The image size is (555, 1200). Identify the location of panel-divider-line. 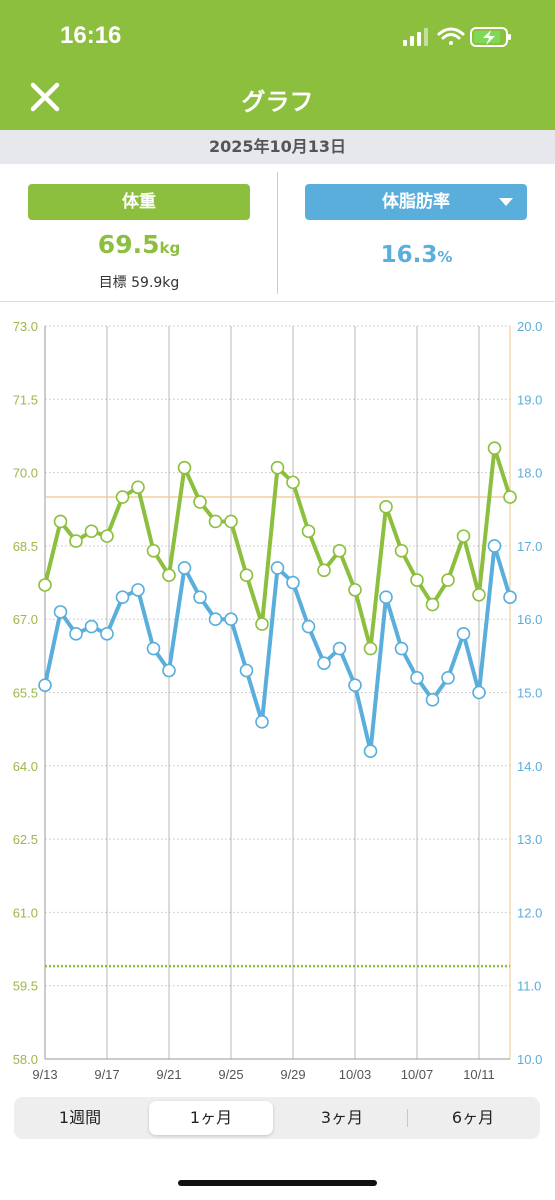
(277, 301).